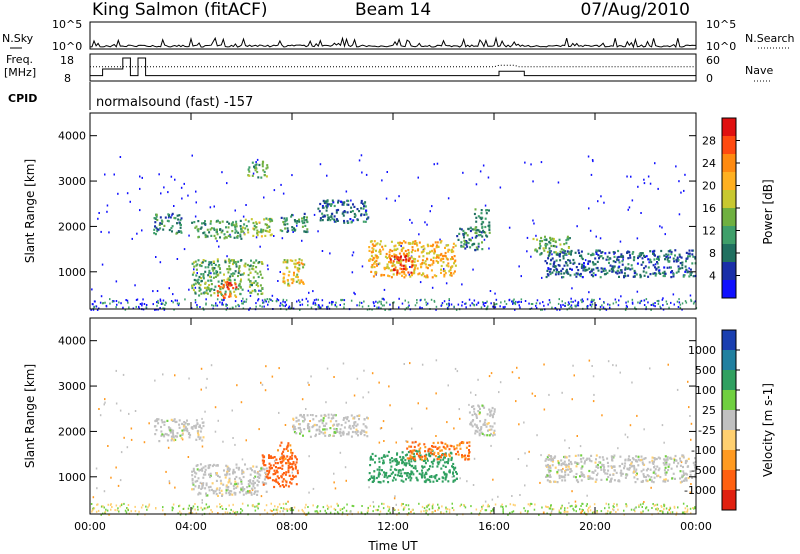 This screenshot has height=554, width=800. Describe the element at coordinates (729, 440) in the screenshot. I see `velocity-colorbar-swatch` at that location.